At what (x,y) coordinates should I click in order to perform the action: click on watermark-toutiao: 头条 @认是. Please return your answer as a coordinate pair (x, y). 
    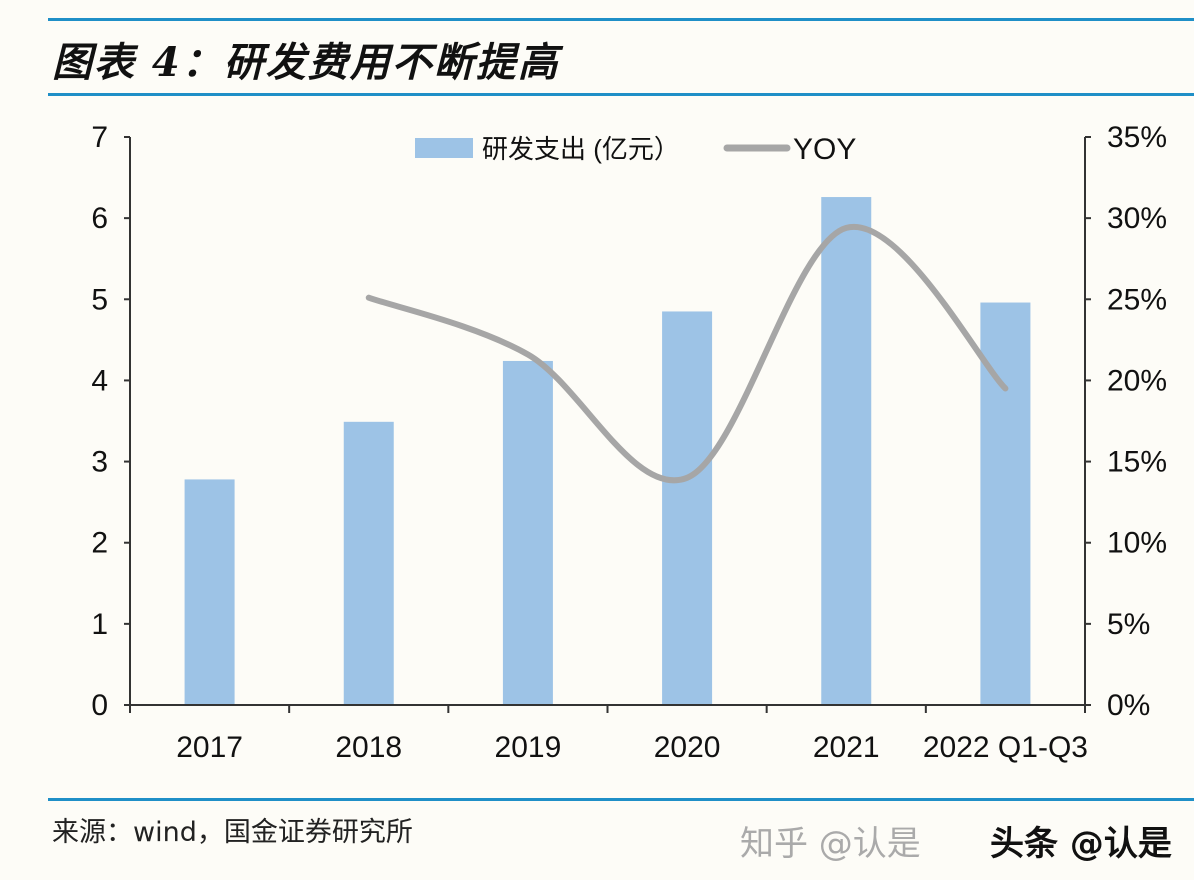
    Looking at the image, I should click on (1081, 844).